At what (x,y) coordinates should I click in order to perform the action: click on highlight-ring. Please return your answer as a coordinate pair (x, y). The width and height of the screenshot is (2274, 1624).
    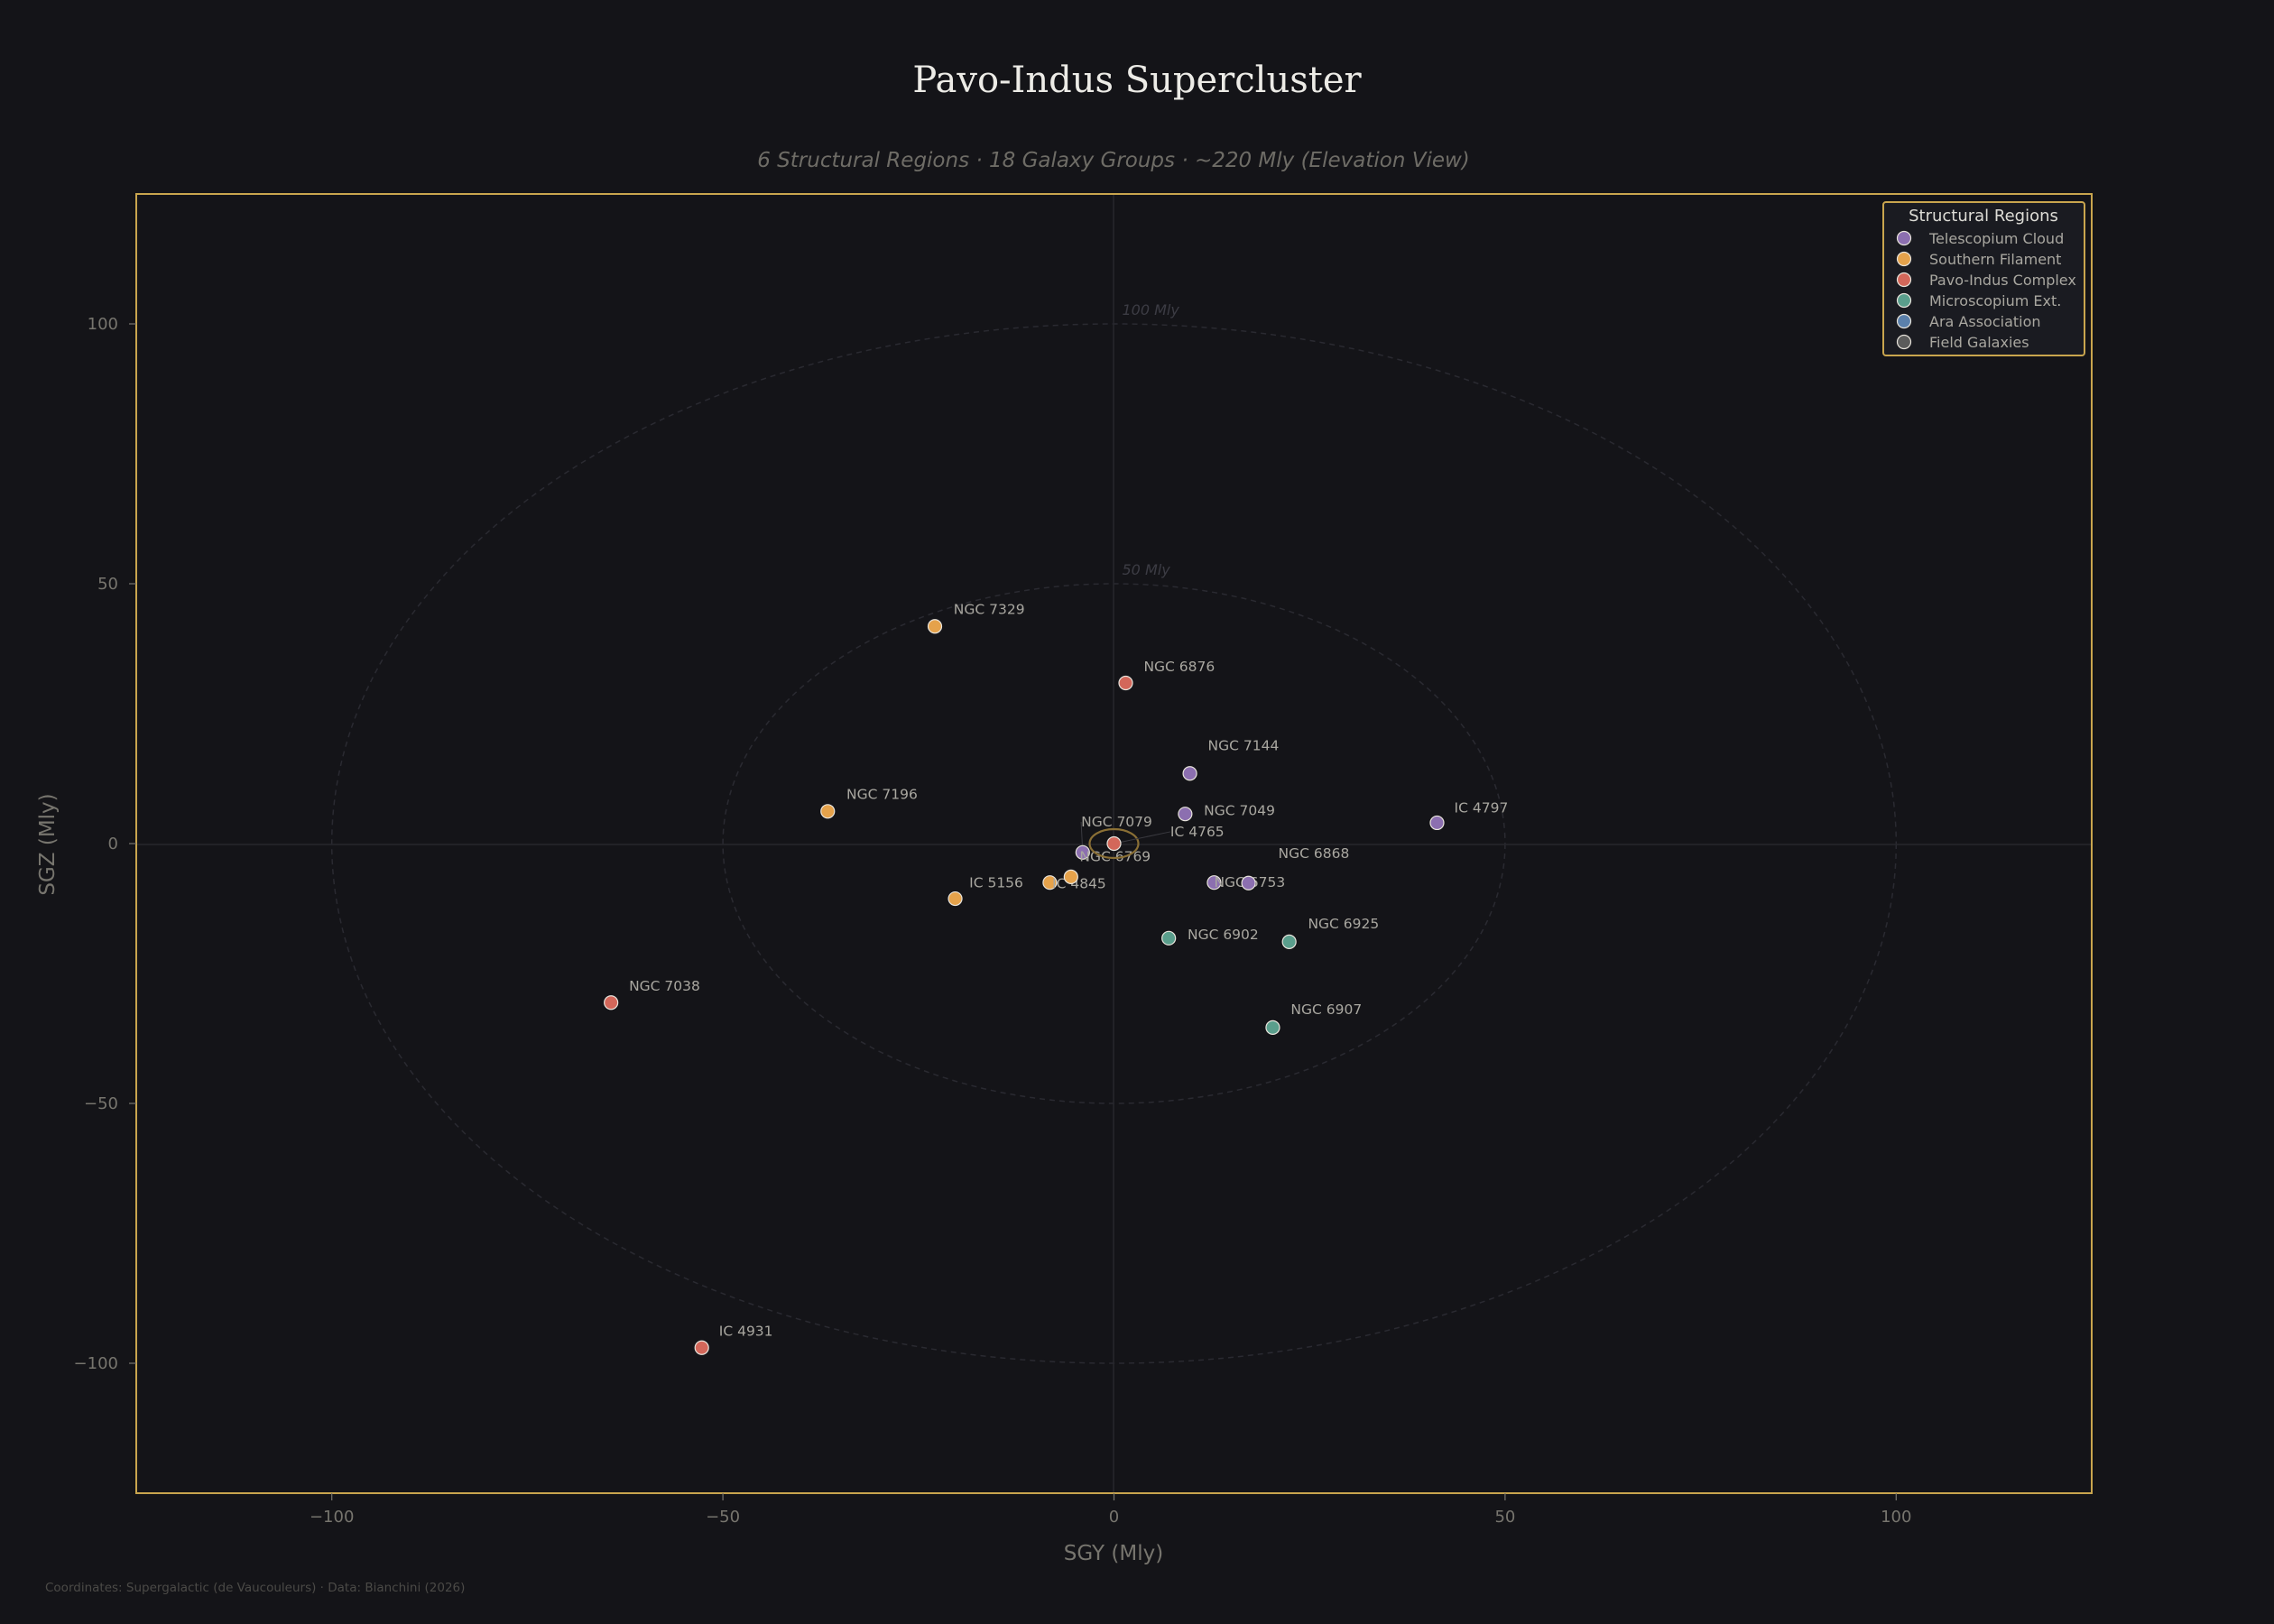
    Looking at the image, I should click on (1114, 844).